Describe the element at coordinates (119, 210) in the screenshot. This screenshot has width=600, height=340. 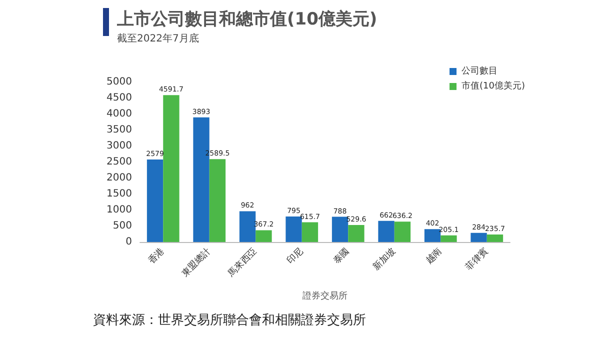
I see `y-tick-label: 1000` at that location.